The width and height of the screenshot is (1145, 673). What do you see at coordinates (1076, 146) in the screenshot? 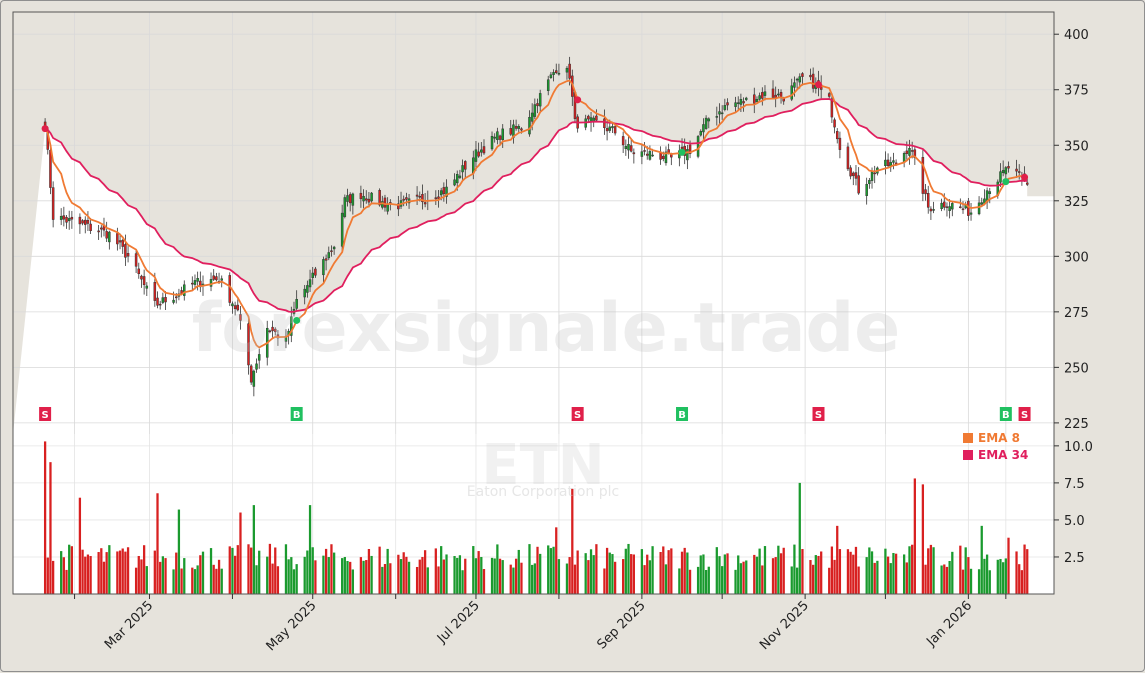
I see `price-tick-label: 350` at bounding box center [1076, 146].